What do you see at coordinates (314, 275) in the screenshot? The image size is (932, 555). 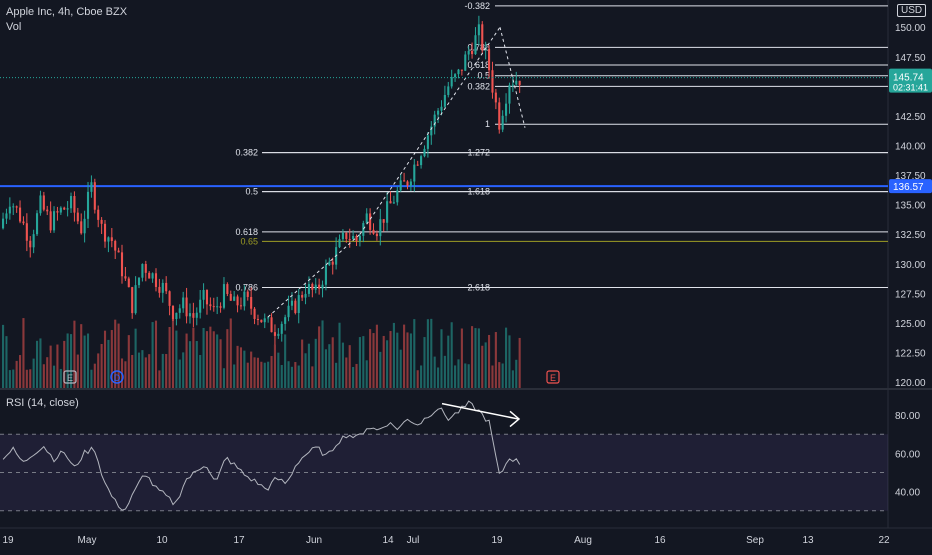 I see `trend-line-dashed` at bounding box center [314, 275].